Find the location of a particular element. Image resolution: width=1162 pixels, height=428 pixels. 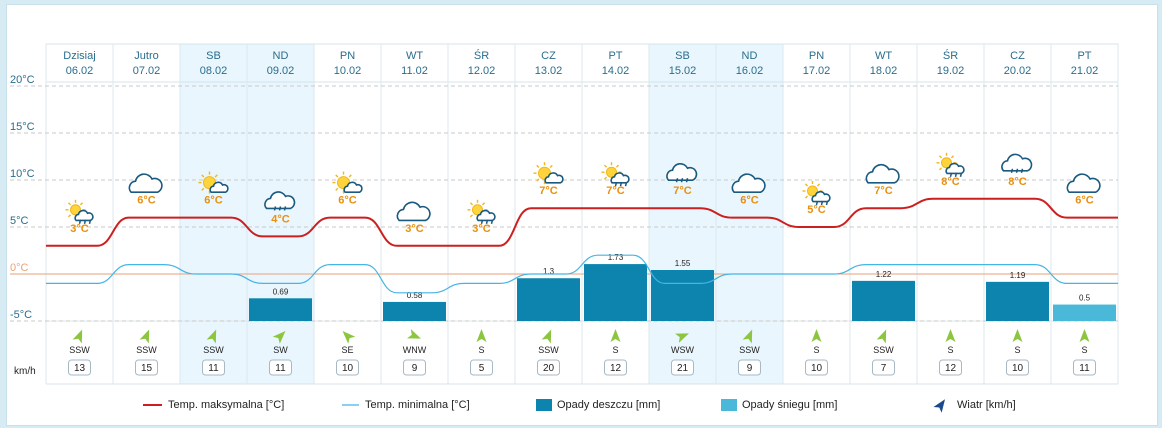

wind-speed: 5 is located at coordinates (482, 368).